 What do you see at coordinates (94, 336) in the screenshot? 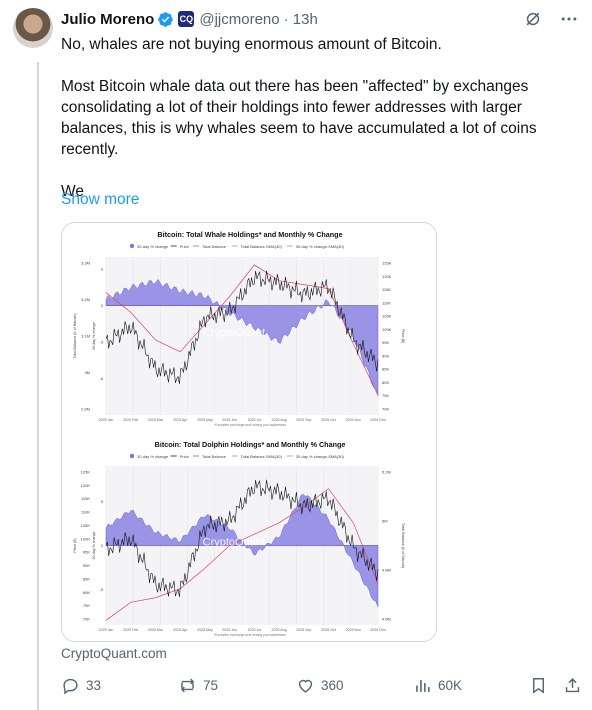
I see `mid-axis-label: 30-day % change` at bounding box center [94, 336].